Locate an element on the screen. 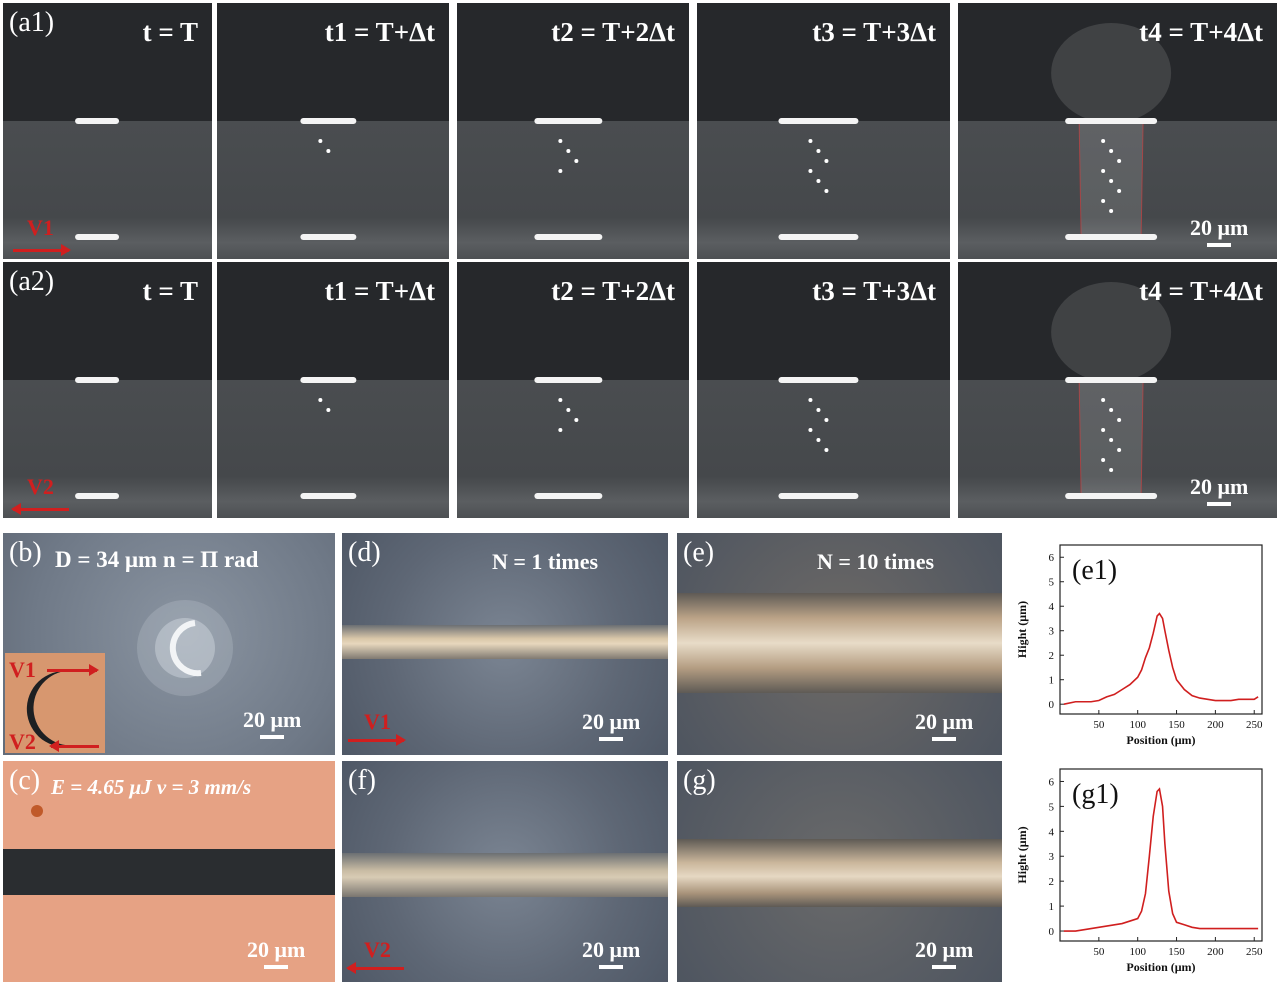 The height and width of the screenshot is (990, 1280). debris-spot is located at coordinates (37, 811).